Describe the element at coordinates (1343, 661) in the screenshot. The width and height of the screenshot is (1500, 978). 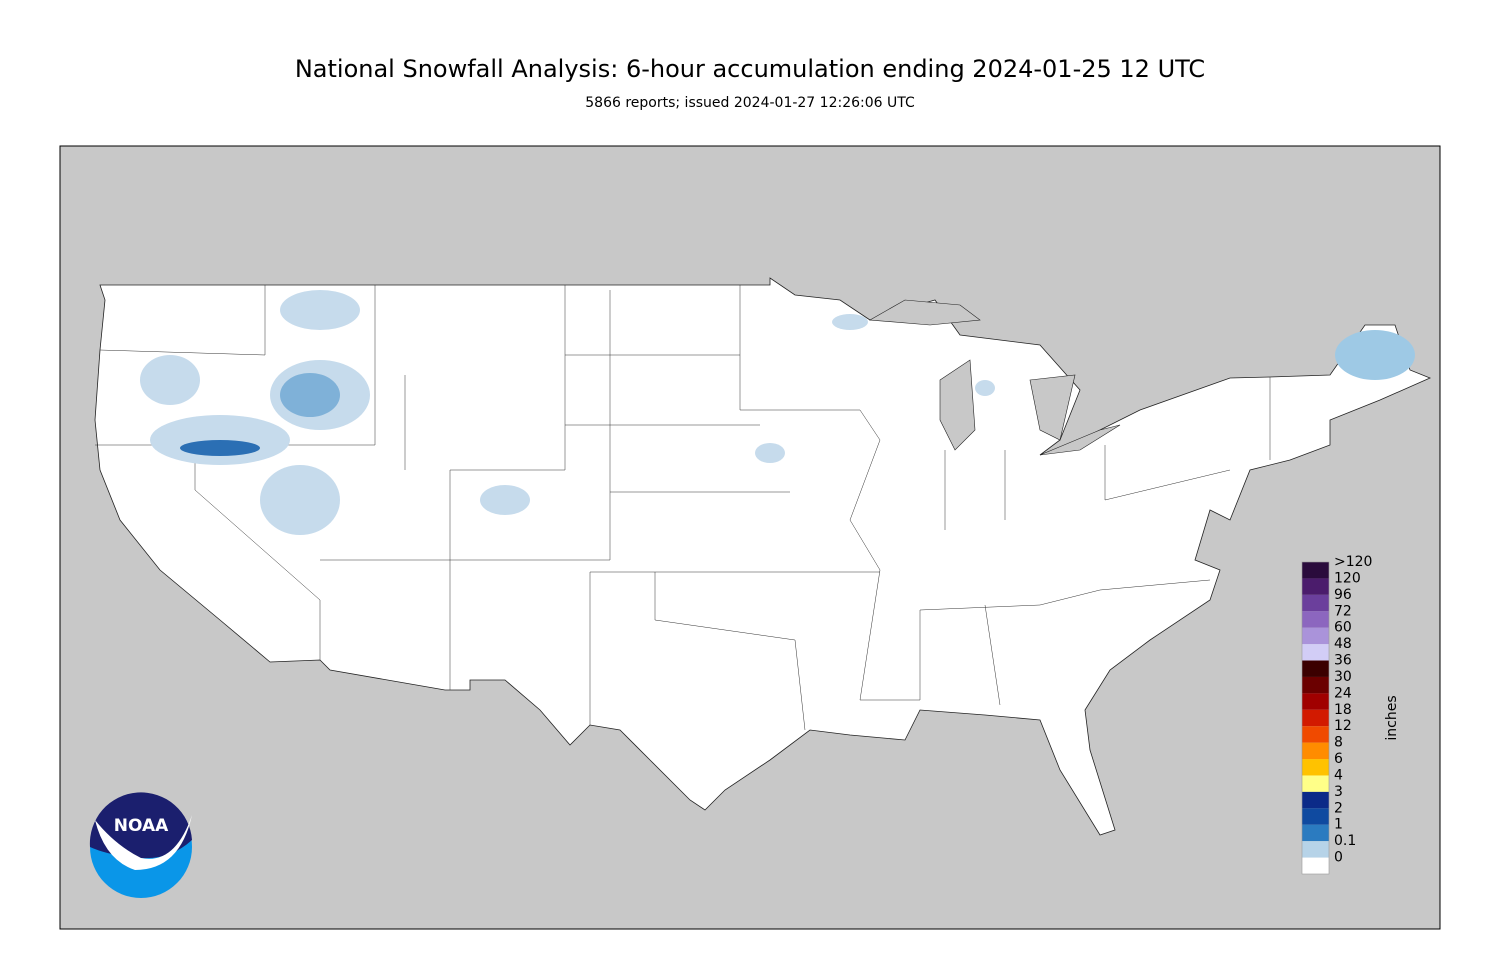
I see `colorbar-label: 36` at that location.